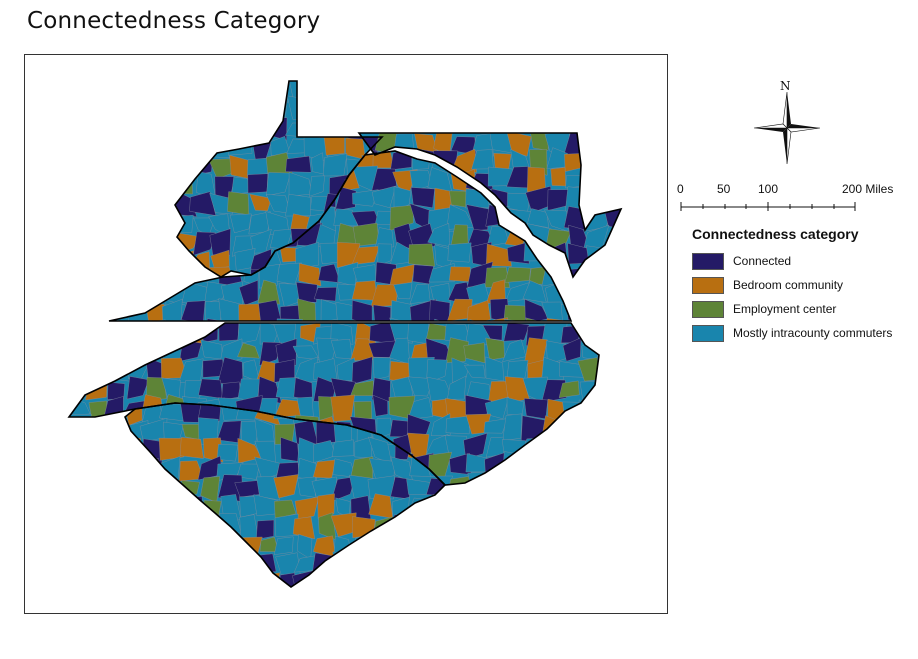  I want to click on legend-item-employment-center: Employment center, so click(803, 309).